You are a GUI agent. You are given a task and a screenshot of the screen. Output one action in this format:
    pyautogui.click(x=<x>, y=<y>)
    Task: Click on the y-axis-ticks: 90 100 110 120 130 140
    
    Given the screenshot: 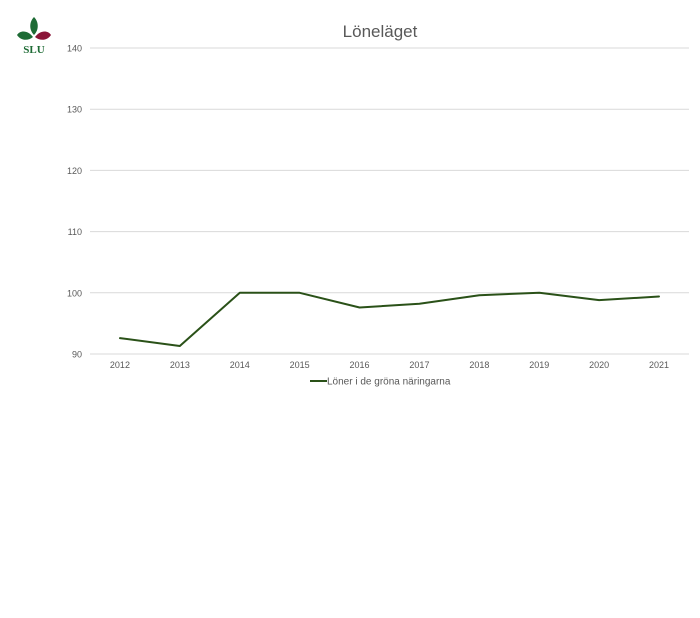 What is the action you would take?
    pyautogui.click(x=74, y=202)
    